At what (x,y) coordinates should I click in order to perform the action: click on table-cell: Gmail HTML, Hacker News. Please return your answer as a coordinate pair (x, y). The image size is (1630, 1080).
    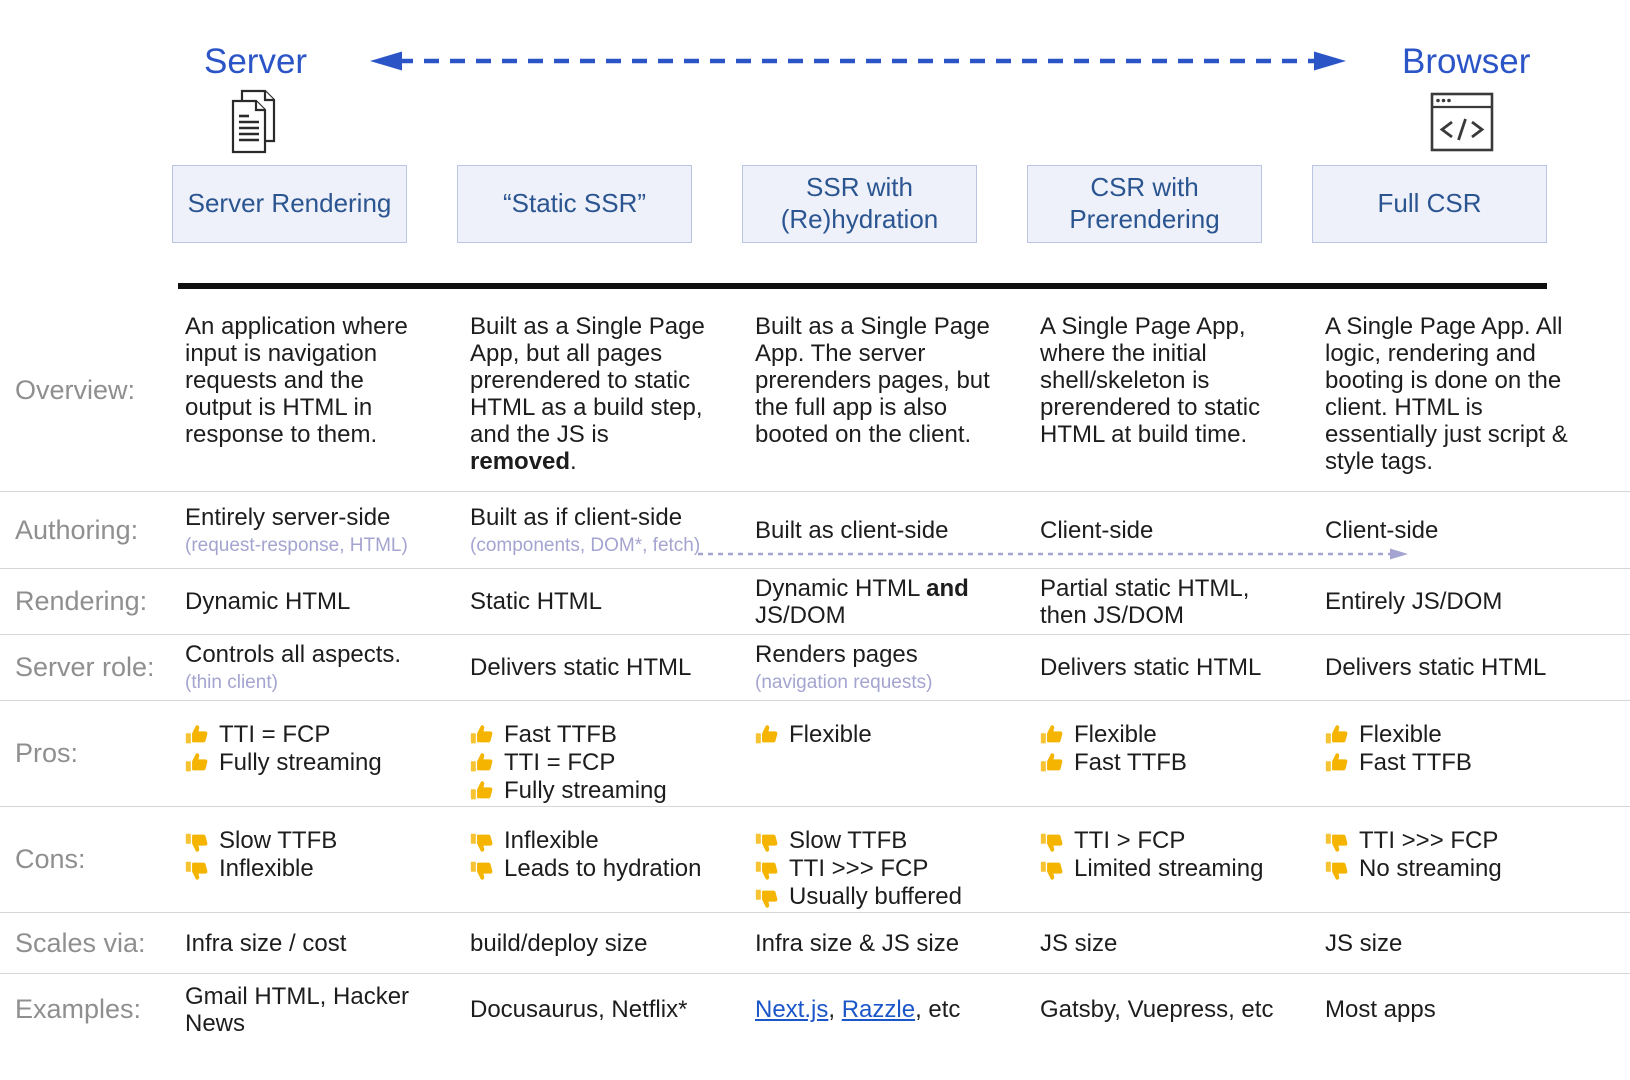
    Looking at the image, I should click on (327, 1010).